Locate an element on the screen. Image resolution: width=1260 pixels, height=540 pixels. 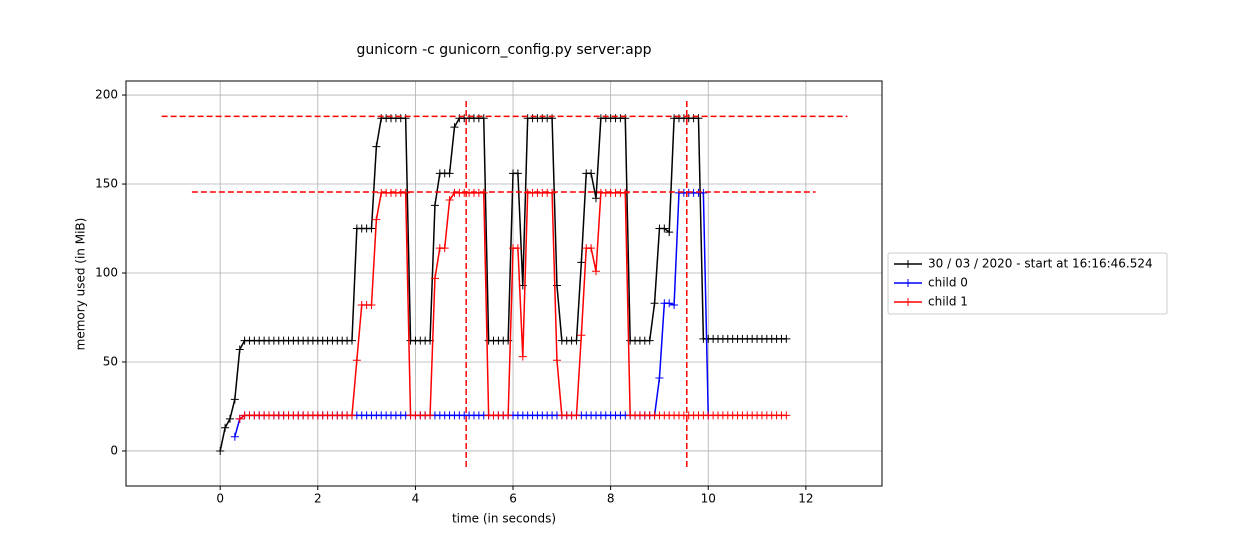
x-tick-label: 0 is located at coordinates (220, 499).